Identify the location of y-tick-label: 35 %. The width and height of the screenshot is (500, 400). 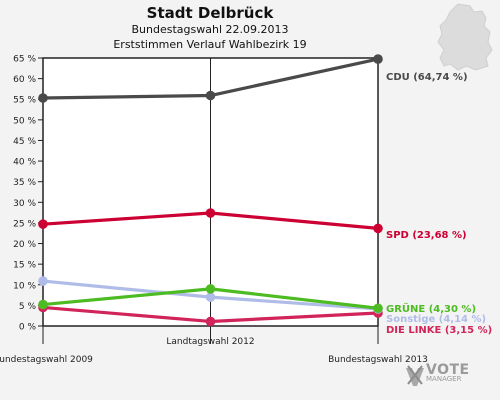
(24, 183).